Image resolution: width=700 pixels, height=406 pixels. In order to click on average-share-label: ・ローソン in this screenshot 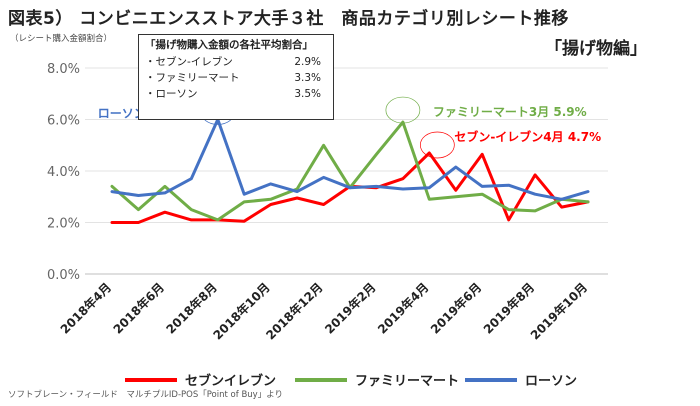, I will do `click(171, 94)`.